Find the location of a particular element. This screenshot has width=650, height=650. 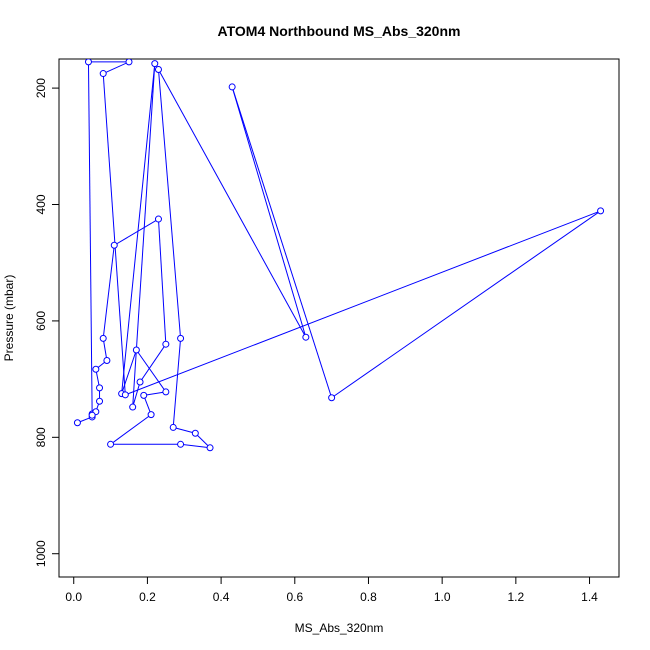

y-tick-label: 1000 is located at coordinates (41, 553).